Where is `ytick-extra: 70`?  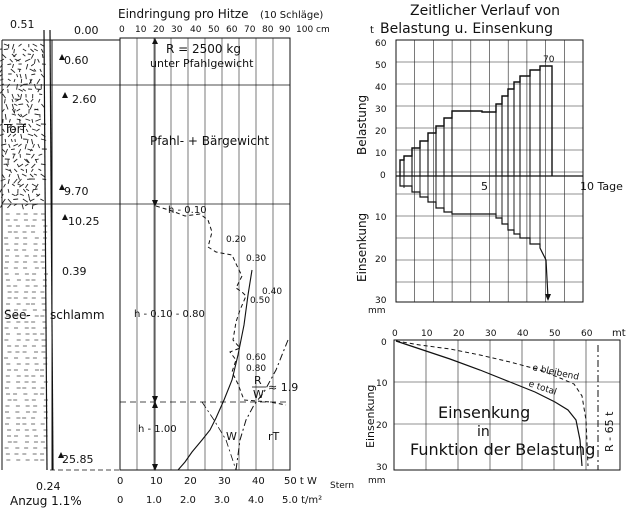
ytick-extra: 70 is located at coordinates (549, 60).